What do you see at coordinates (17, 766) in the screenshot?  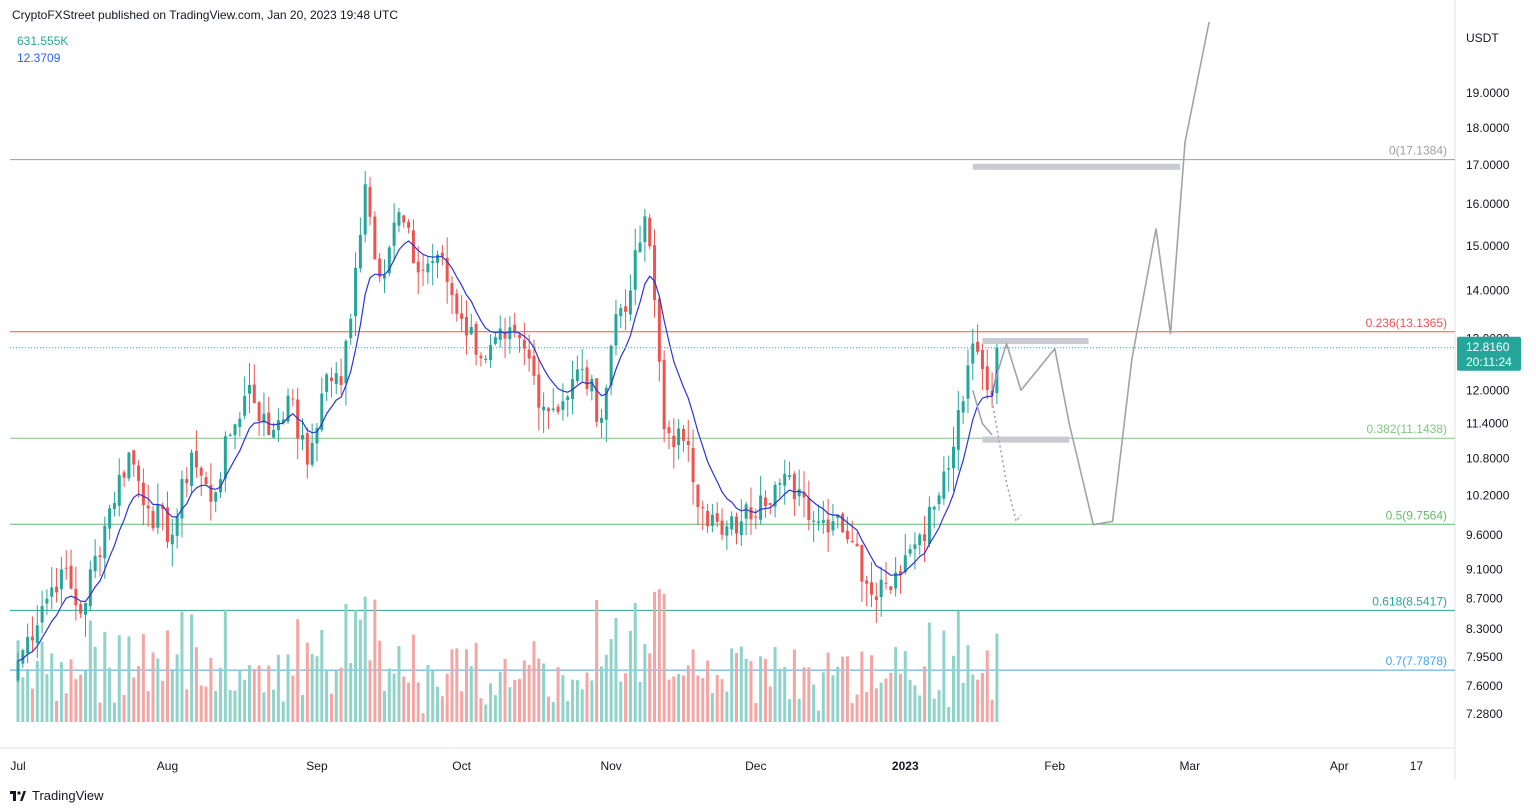 I see `time-tick-label: Jul` at bounding box center [17, 766].